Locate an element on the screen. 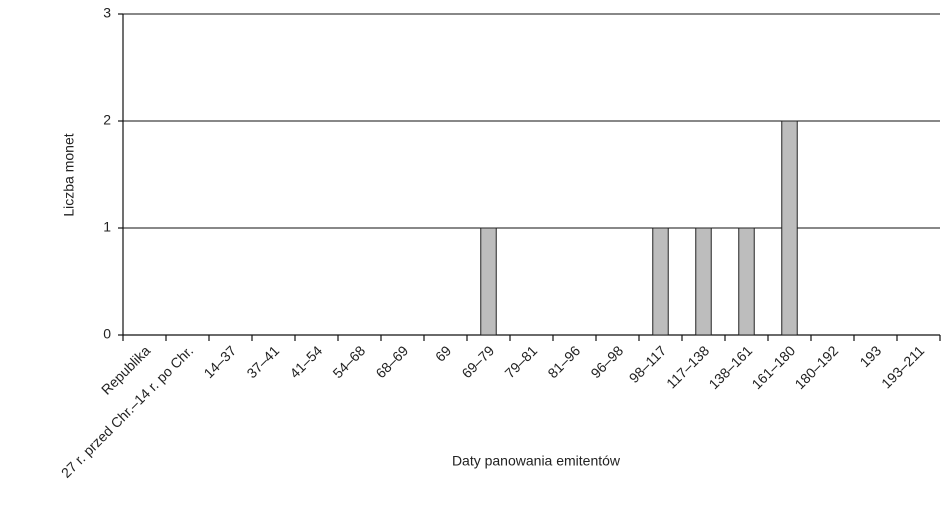 This screenshot has height=516, width=942. y-tick-label: 3 is located at coordinates (107, 13).